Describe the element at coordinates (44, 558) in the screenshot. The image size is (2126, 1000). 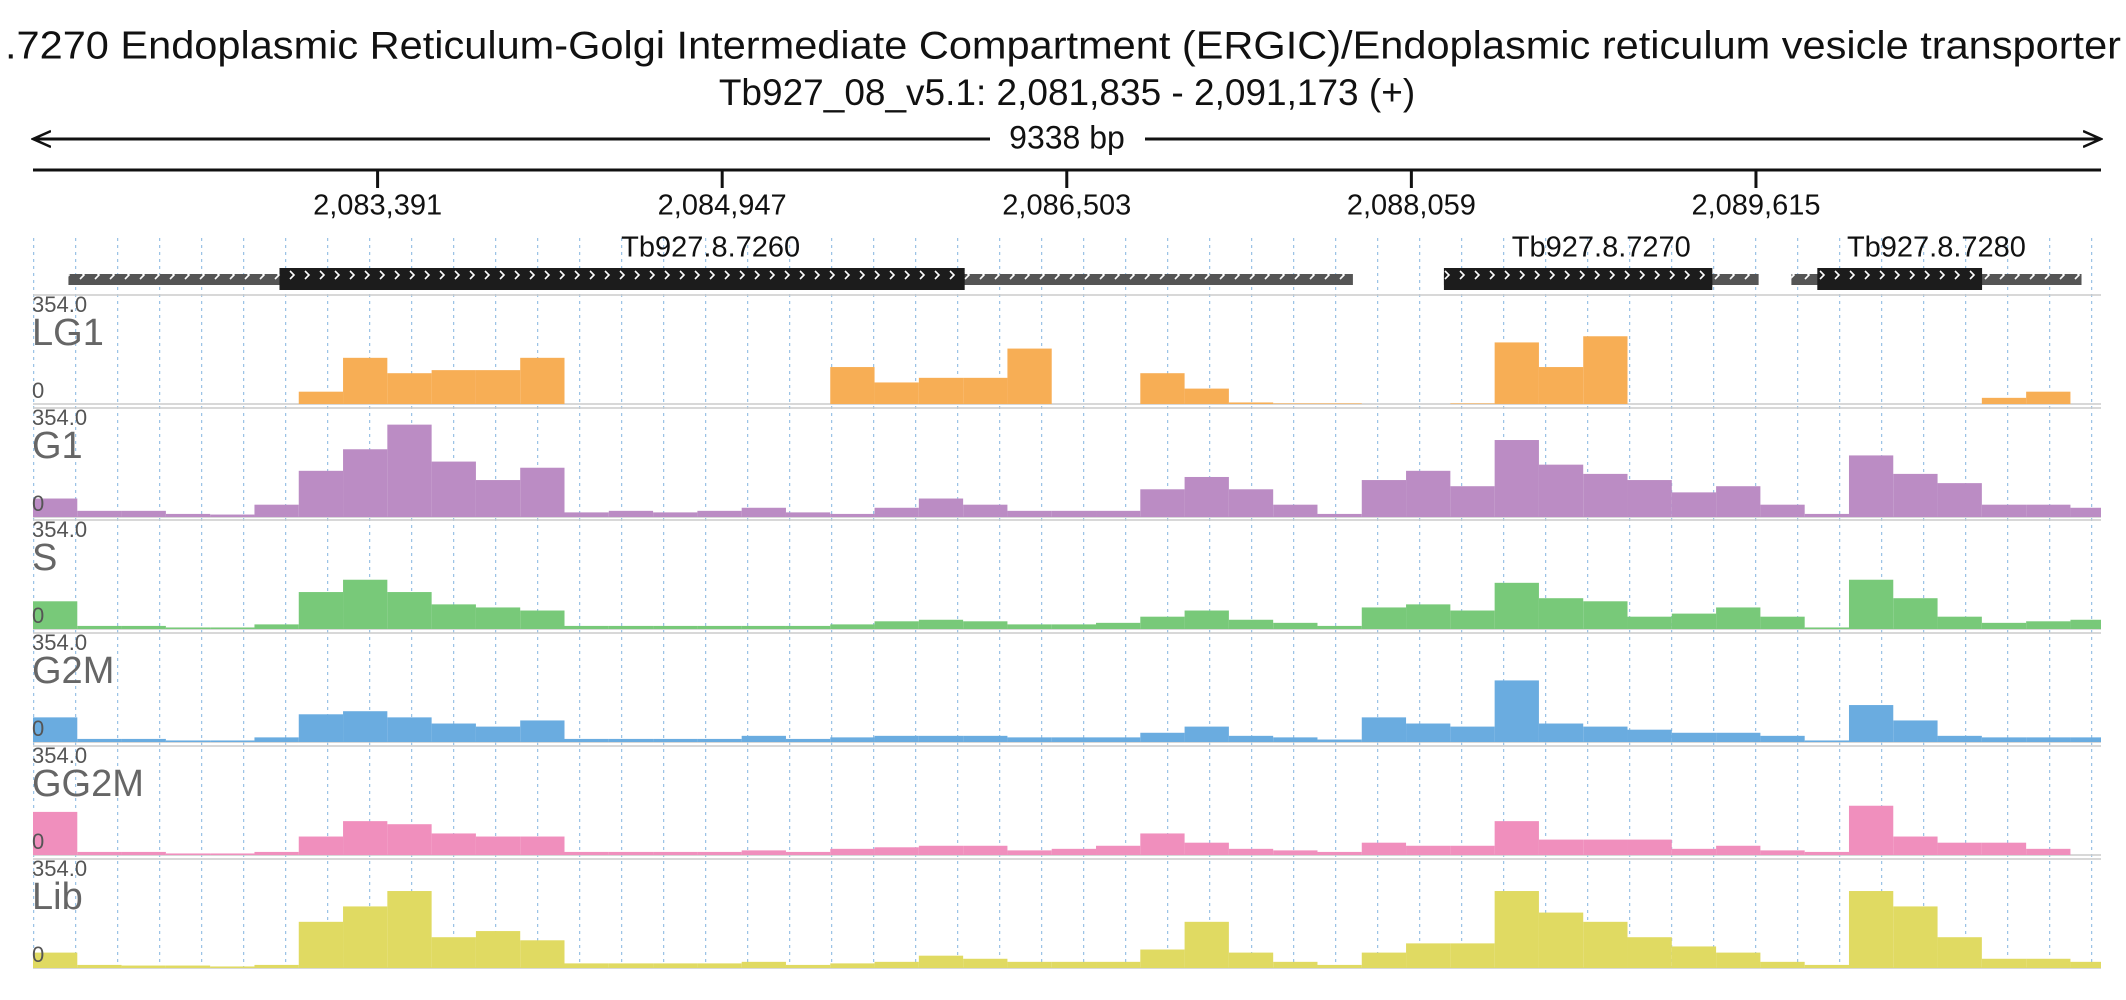
I see `track-label: S` at that location.